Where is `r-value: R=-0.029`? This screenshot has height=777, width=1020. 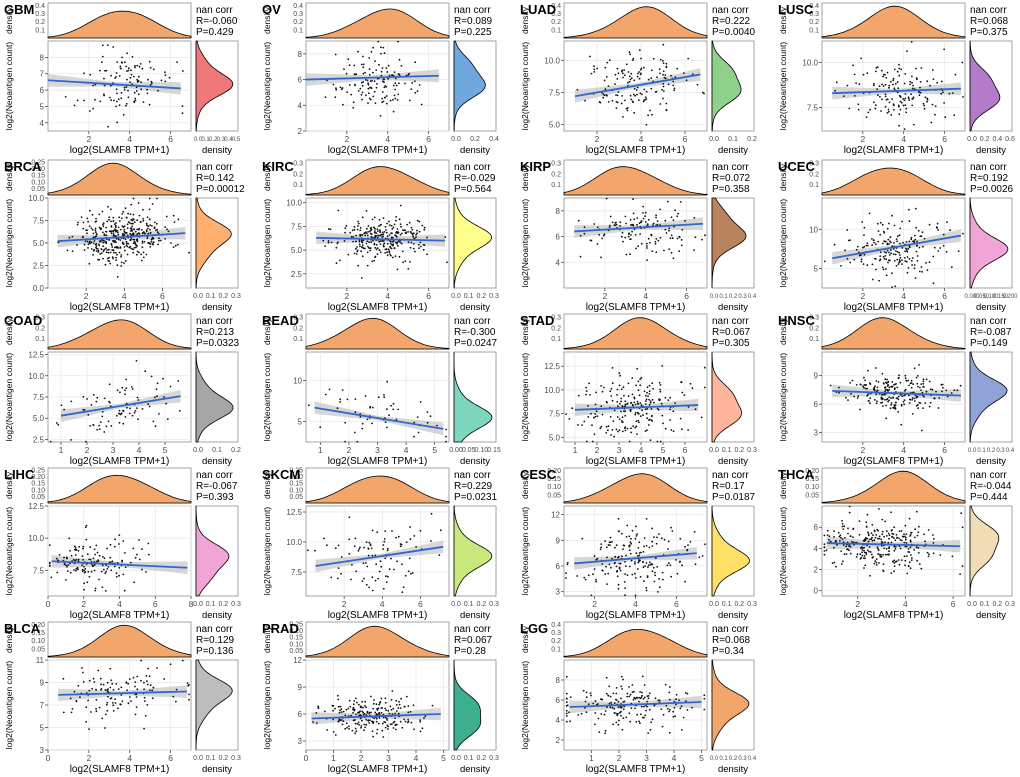 r-value: R=-0.029 is located at coordinates (475, 178).